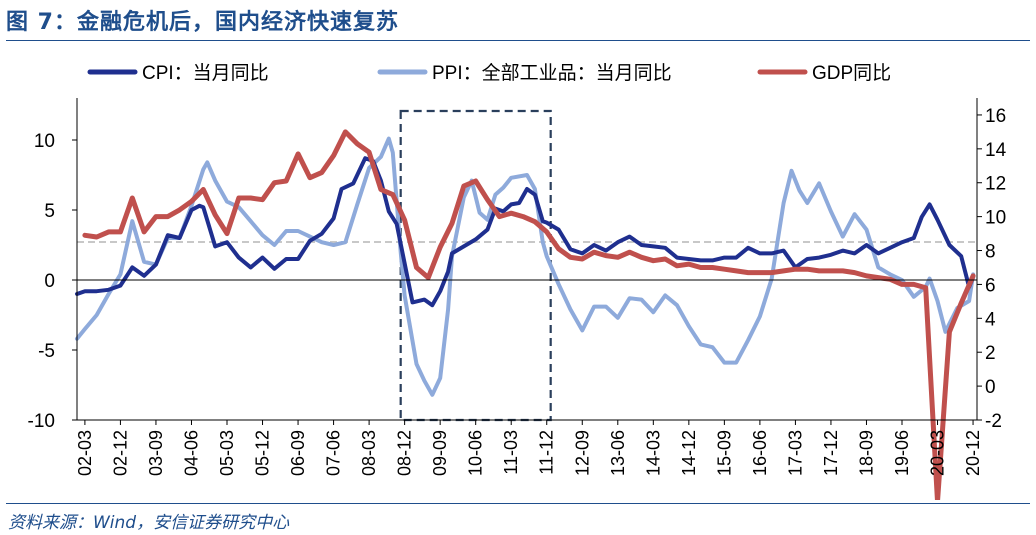 This screenshot has width=1036, height=535. Describe the element at coordinates (205, 73) in the screenshot. I see `legend-label-1: CPI：当月同比` at that location.